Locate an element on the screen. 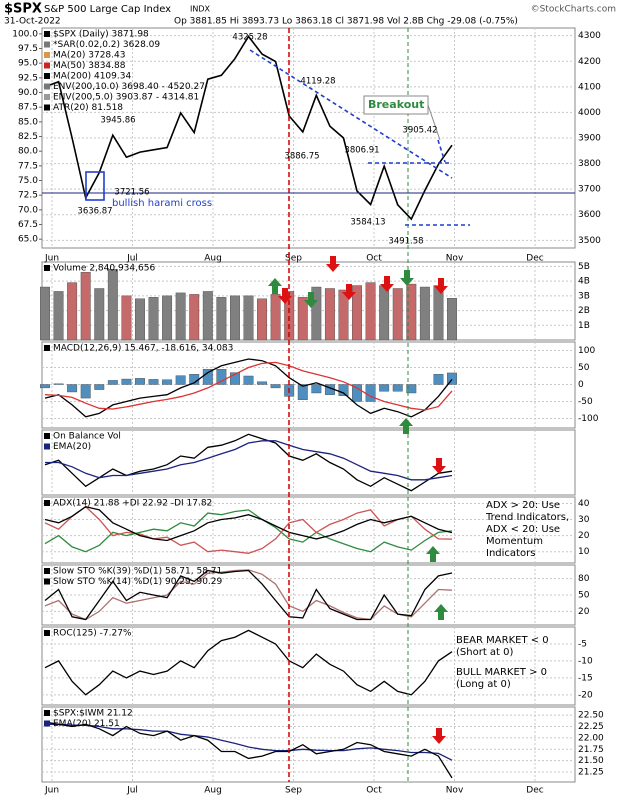  y-tick-label: 4100 is located at coordinates (589, 87).